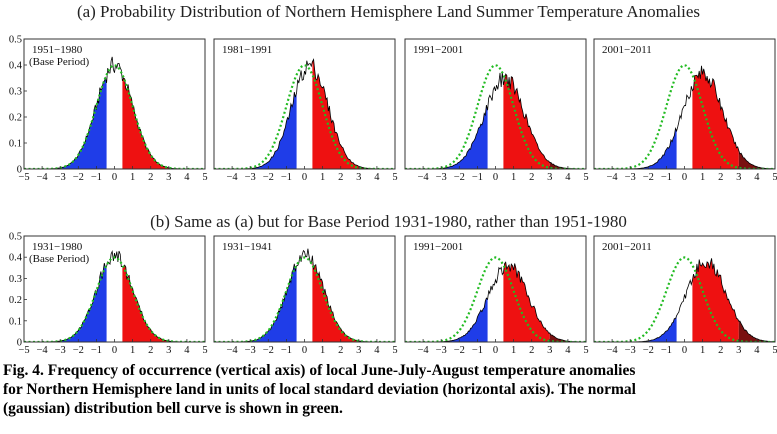 Image resolution: width=777 pixels, height=434 pixels. I want to click on panel-a-4: −4 −3 −2 −1 0 1 2 3 4 5 2001−2011, so click(685, 110).